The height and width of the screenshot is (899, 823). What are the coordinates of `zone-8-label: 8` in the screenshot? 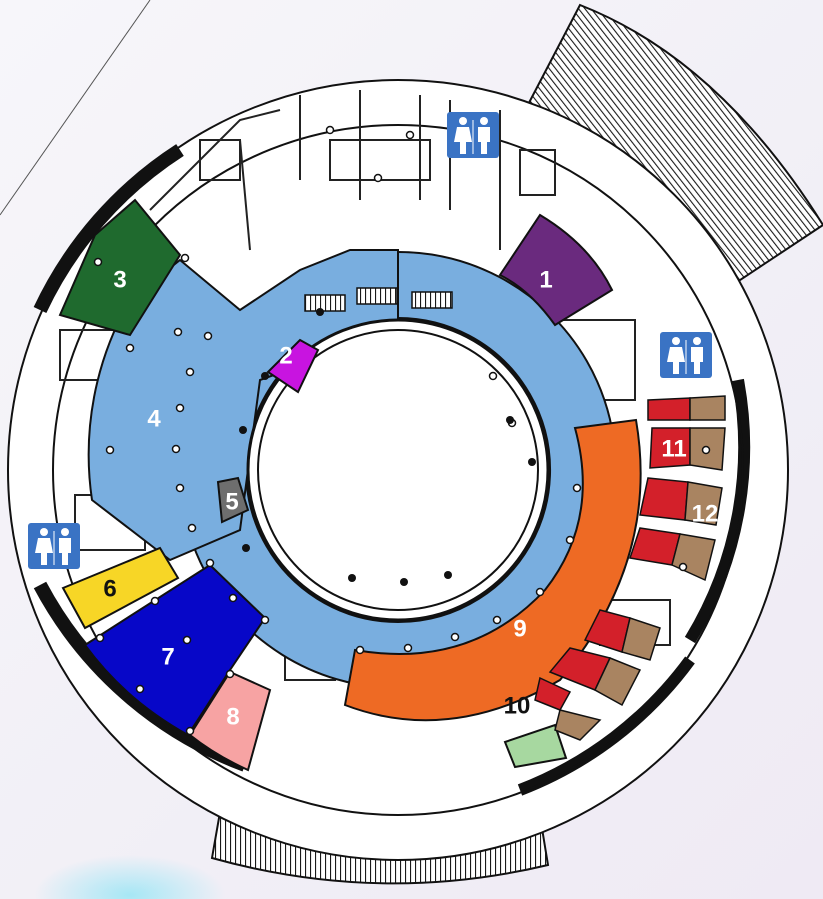 It's located at (232, 716).